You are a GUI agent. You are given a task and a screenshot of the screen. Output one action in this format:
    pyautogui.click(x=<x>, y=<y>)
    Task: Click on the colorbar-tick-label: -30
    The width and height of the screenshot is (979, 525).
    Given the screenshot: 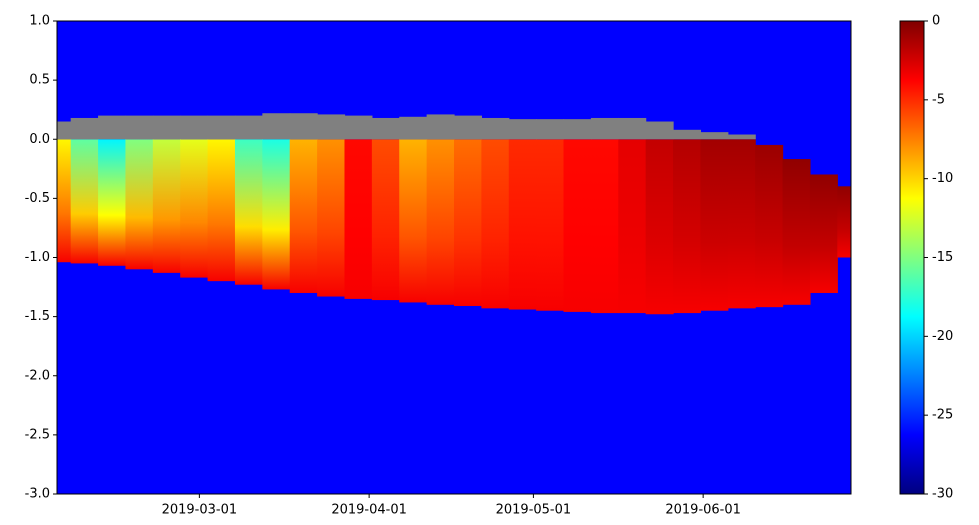 What is the action you would take?
    pyautogui.click(x=942, y=494)
    